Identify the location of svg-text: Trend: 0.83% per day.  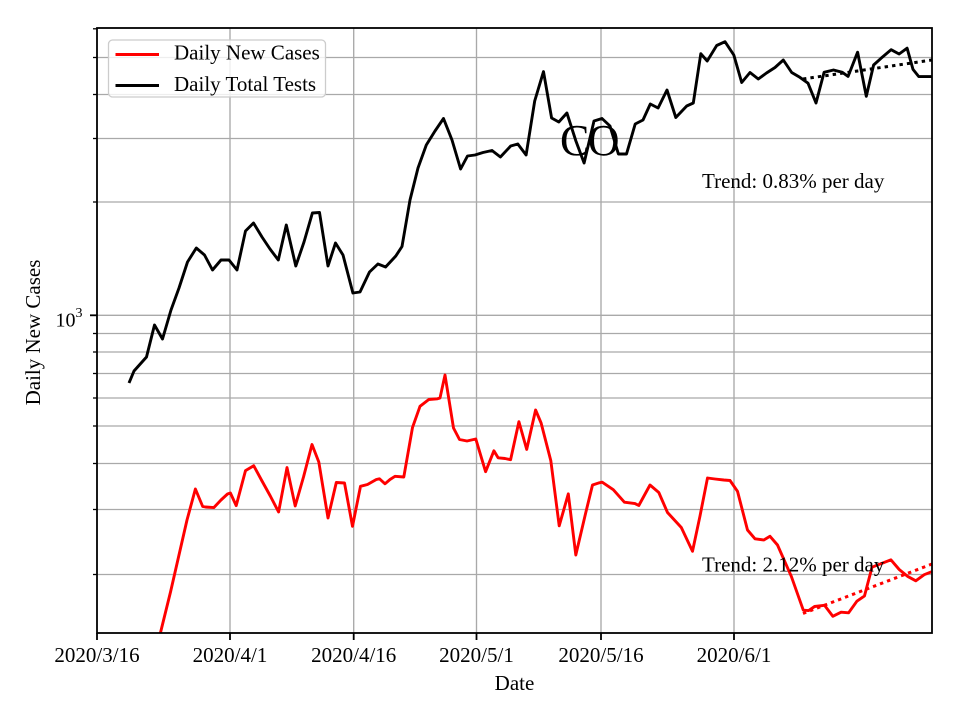
(793, 181).